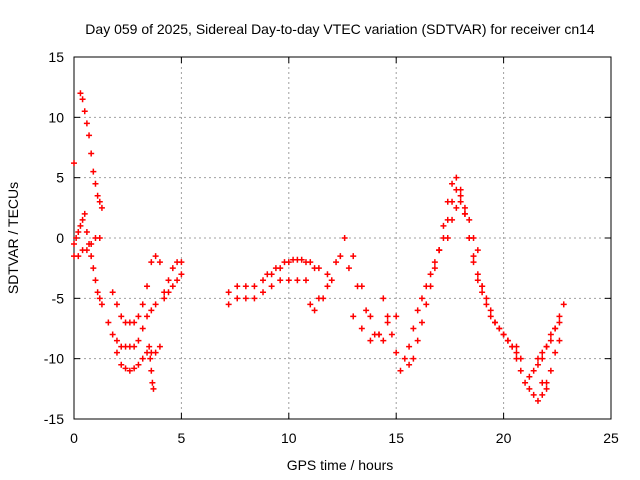 Image resolution: width=640 pixels, height=480 pixels. What do you see at coordinates (56, 117) in the screenshot?
I see `y-tick-label: 10` at bounding box center [56, 117].